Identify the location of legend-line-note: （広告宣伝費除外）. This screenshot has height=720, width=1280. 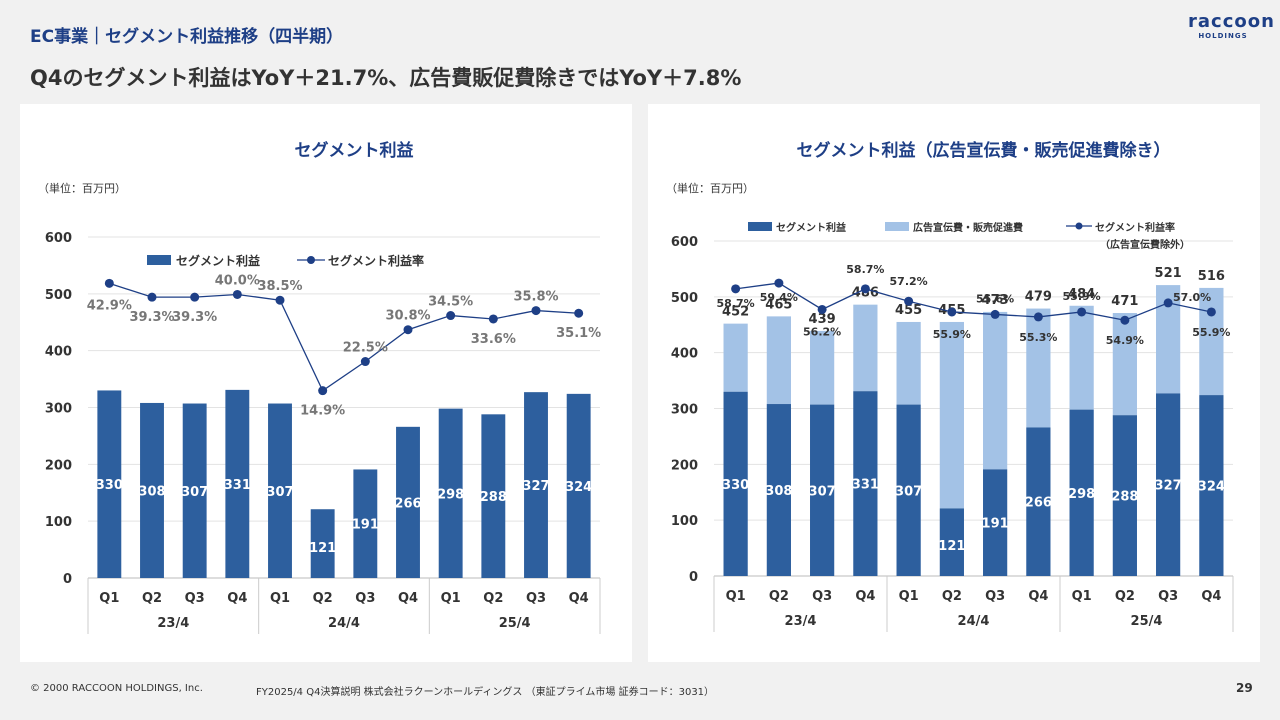
(1145, 244).